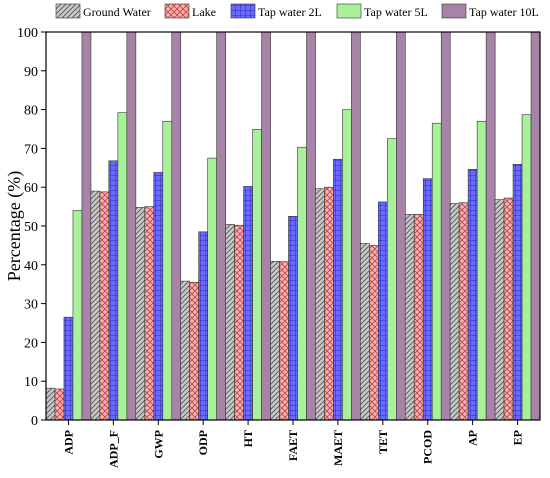 The image size is (550, 478). Describe the element at coordinates (517, 292) in the screenshot. I see `bar-ep-tap-water-2l` at that location.